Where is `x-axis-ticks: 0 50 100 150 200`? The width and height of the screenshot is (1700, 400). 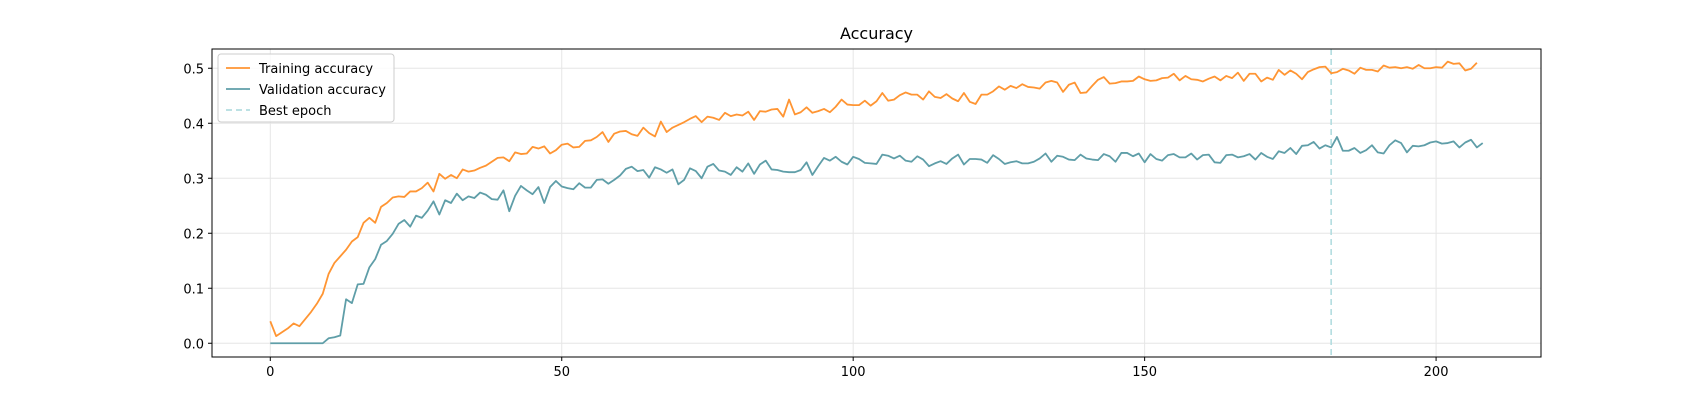 x-axis-ticks: 0 50 100 150 200 is located at coordinates (857, 368).